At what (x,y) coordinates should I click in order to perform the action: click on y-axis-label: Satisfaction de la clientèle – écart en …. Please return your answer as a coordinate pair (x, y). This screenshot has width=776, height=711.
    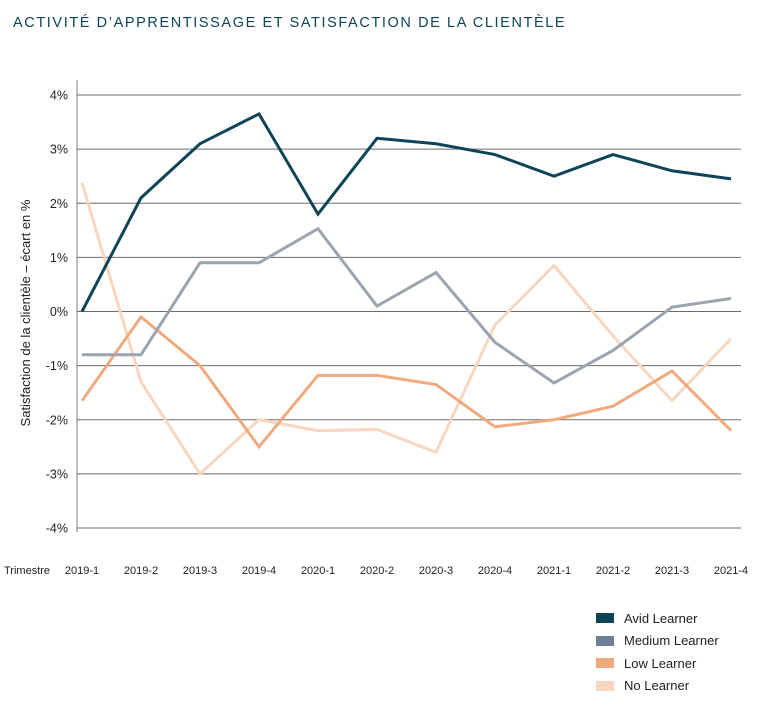
    Looking at the image, I should click on (25, 312).